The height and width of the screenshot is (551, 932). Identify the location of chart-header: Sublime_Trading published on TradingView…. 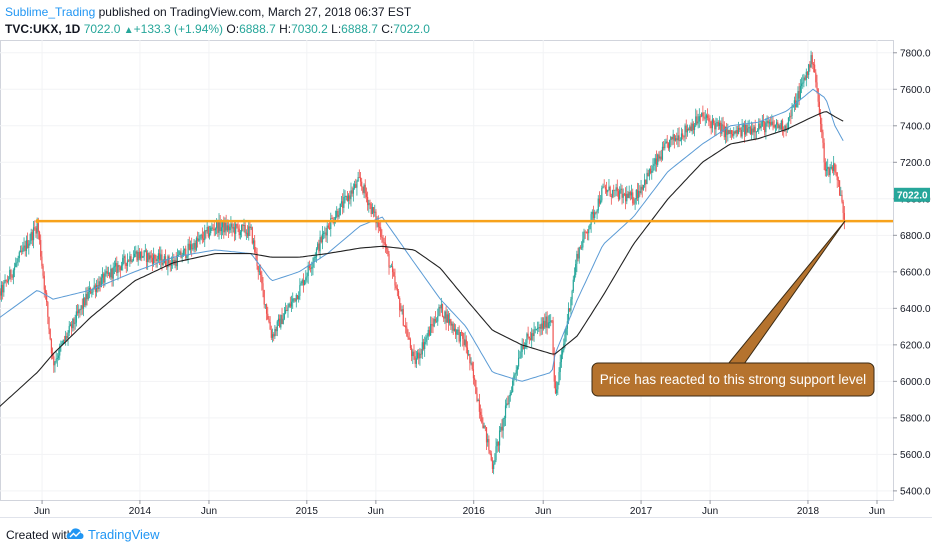
(465, 21).